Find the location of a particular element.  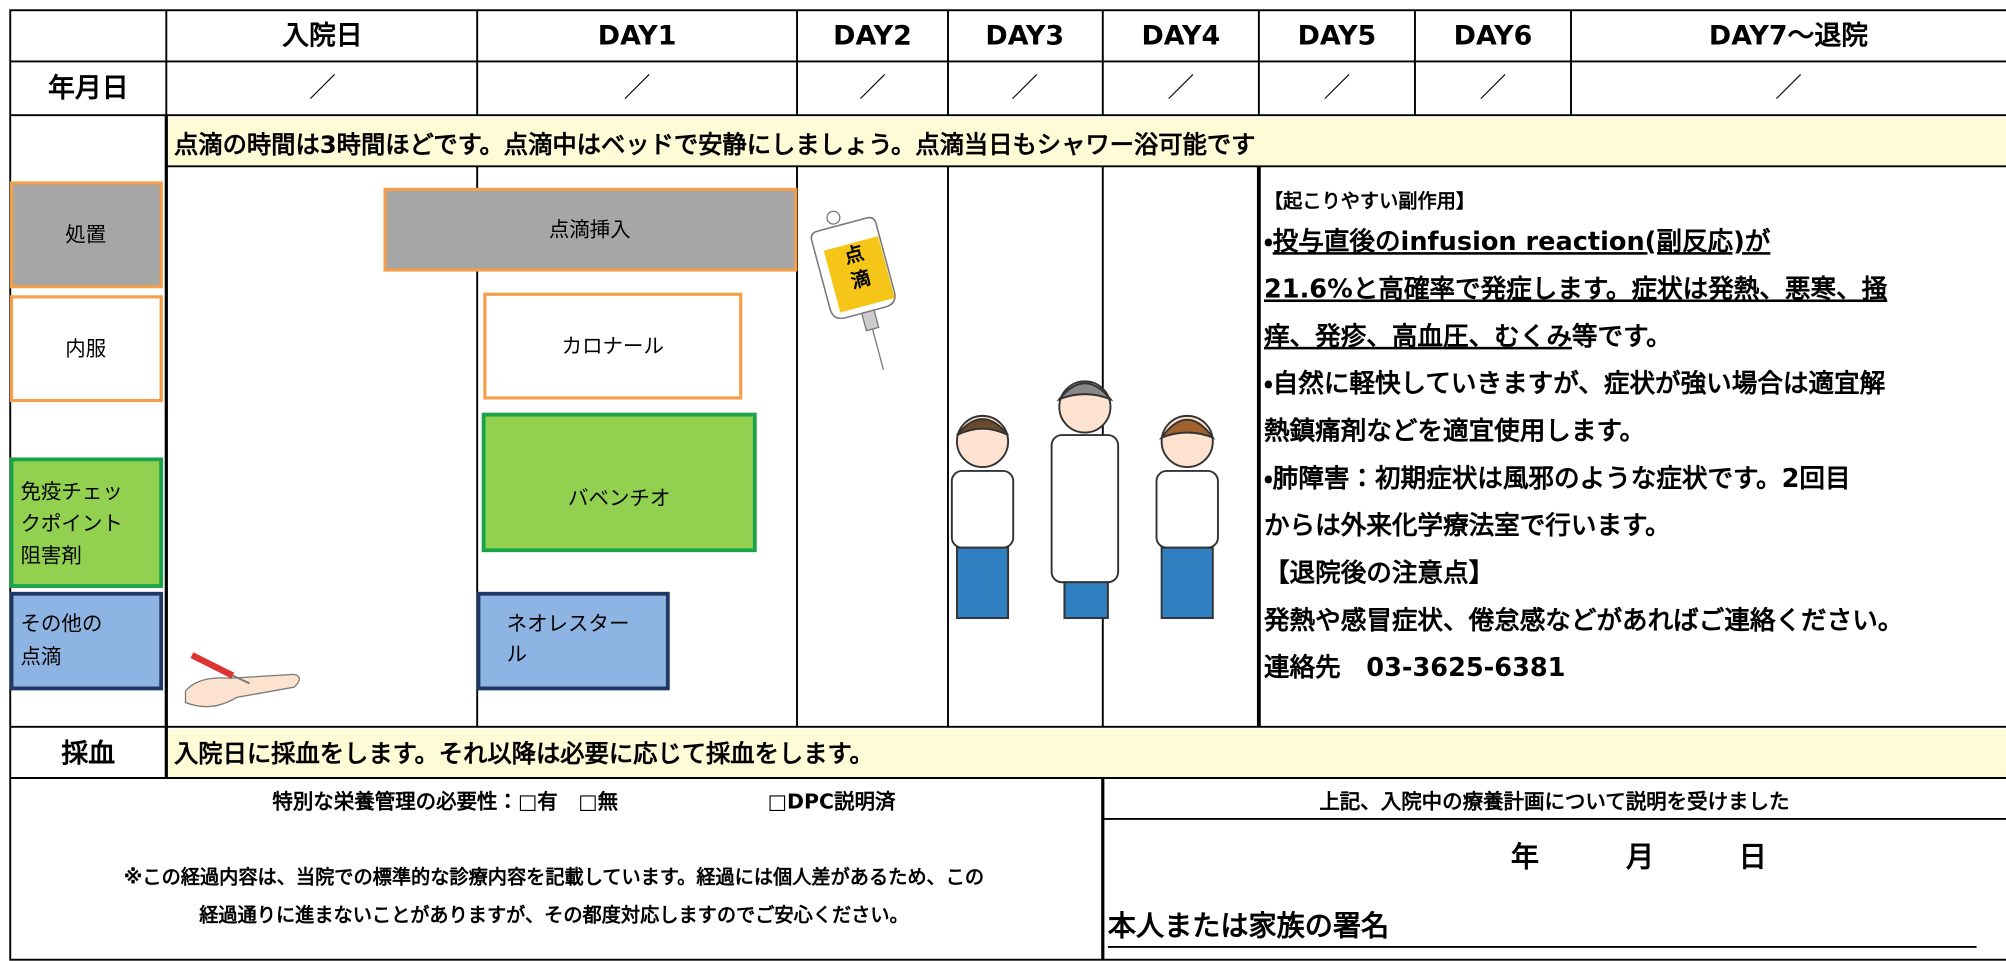

drug-label: ネオレスター is located at coordinates (568, 623).